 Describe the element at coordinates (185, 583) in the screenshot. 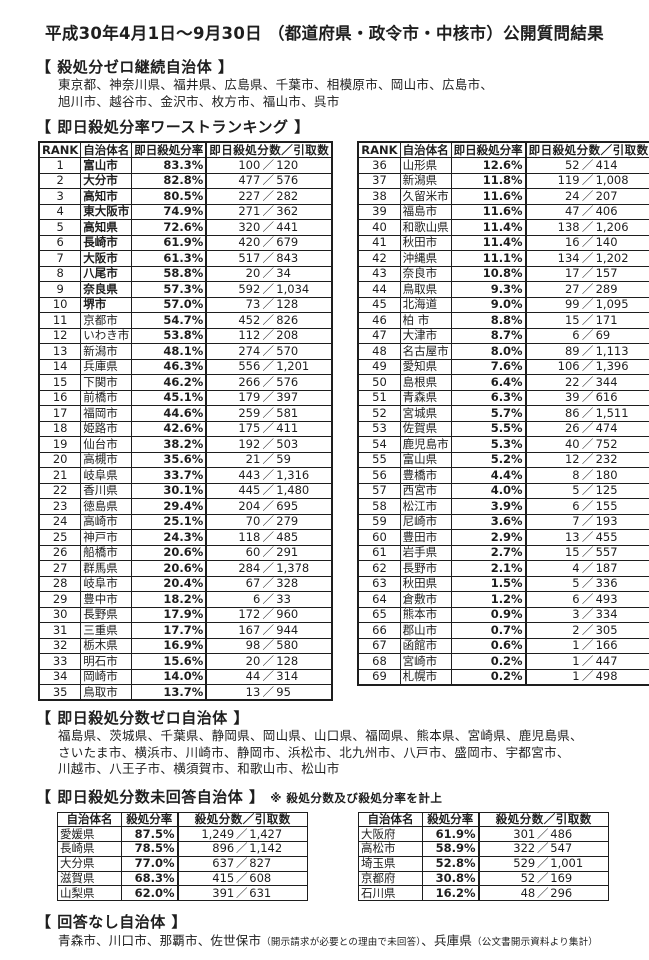

I see `ranking-row: 28 岐阜市 20.4% 67 ／ 328` at that location.